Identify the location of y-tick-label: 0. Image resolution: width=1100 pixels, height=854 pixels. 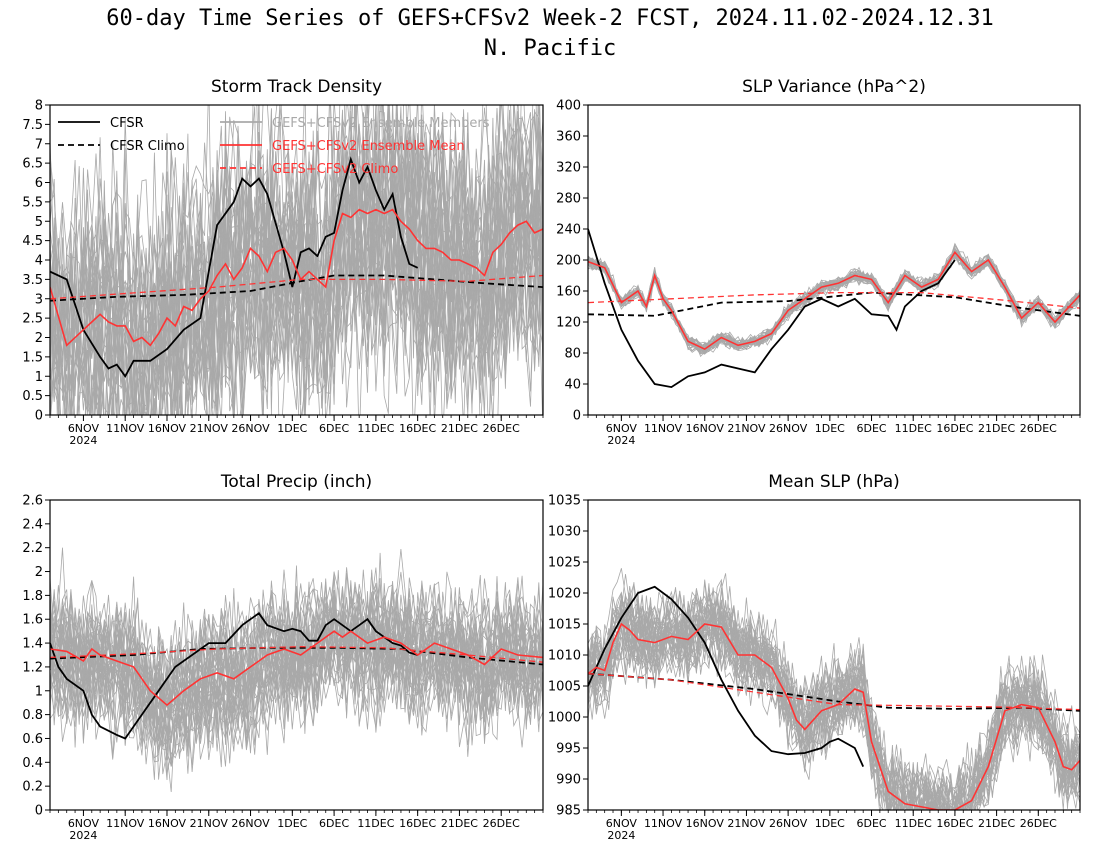
(39, 416).